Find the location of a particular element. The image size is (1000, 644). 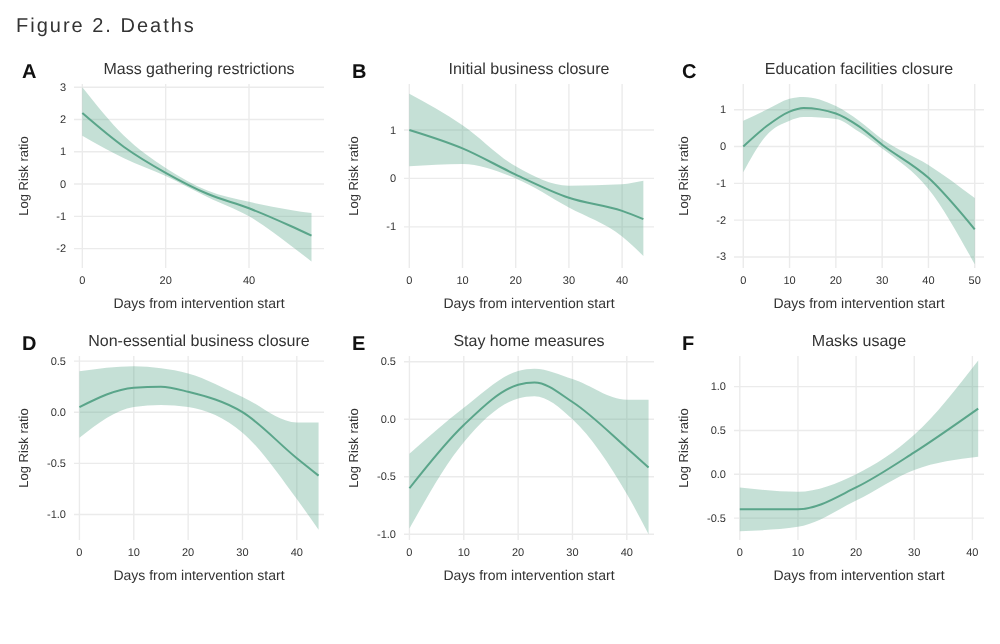

text: F is located at coordinates (688, 345).